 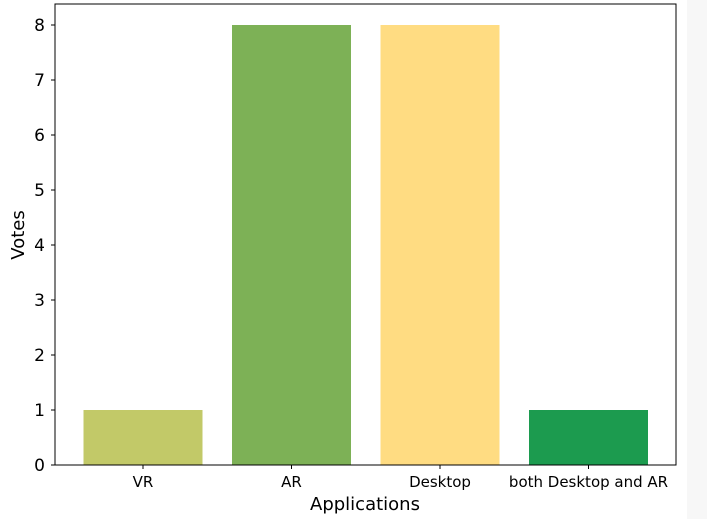 What do you see at coordinates (39, 81) in the screenshot?
I see `y-tick-label: 7` at bounding box center [39, 81].